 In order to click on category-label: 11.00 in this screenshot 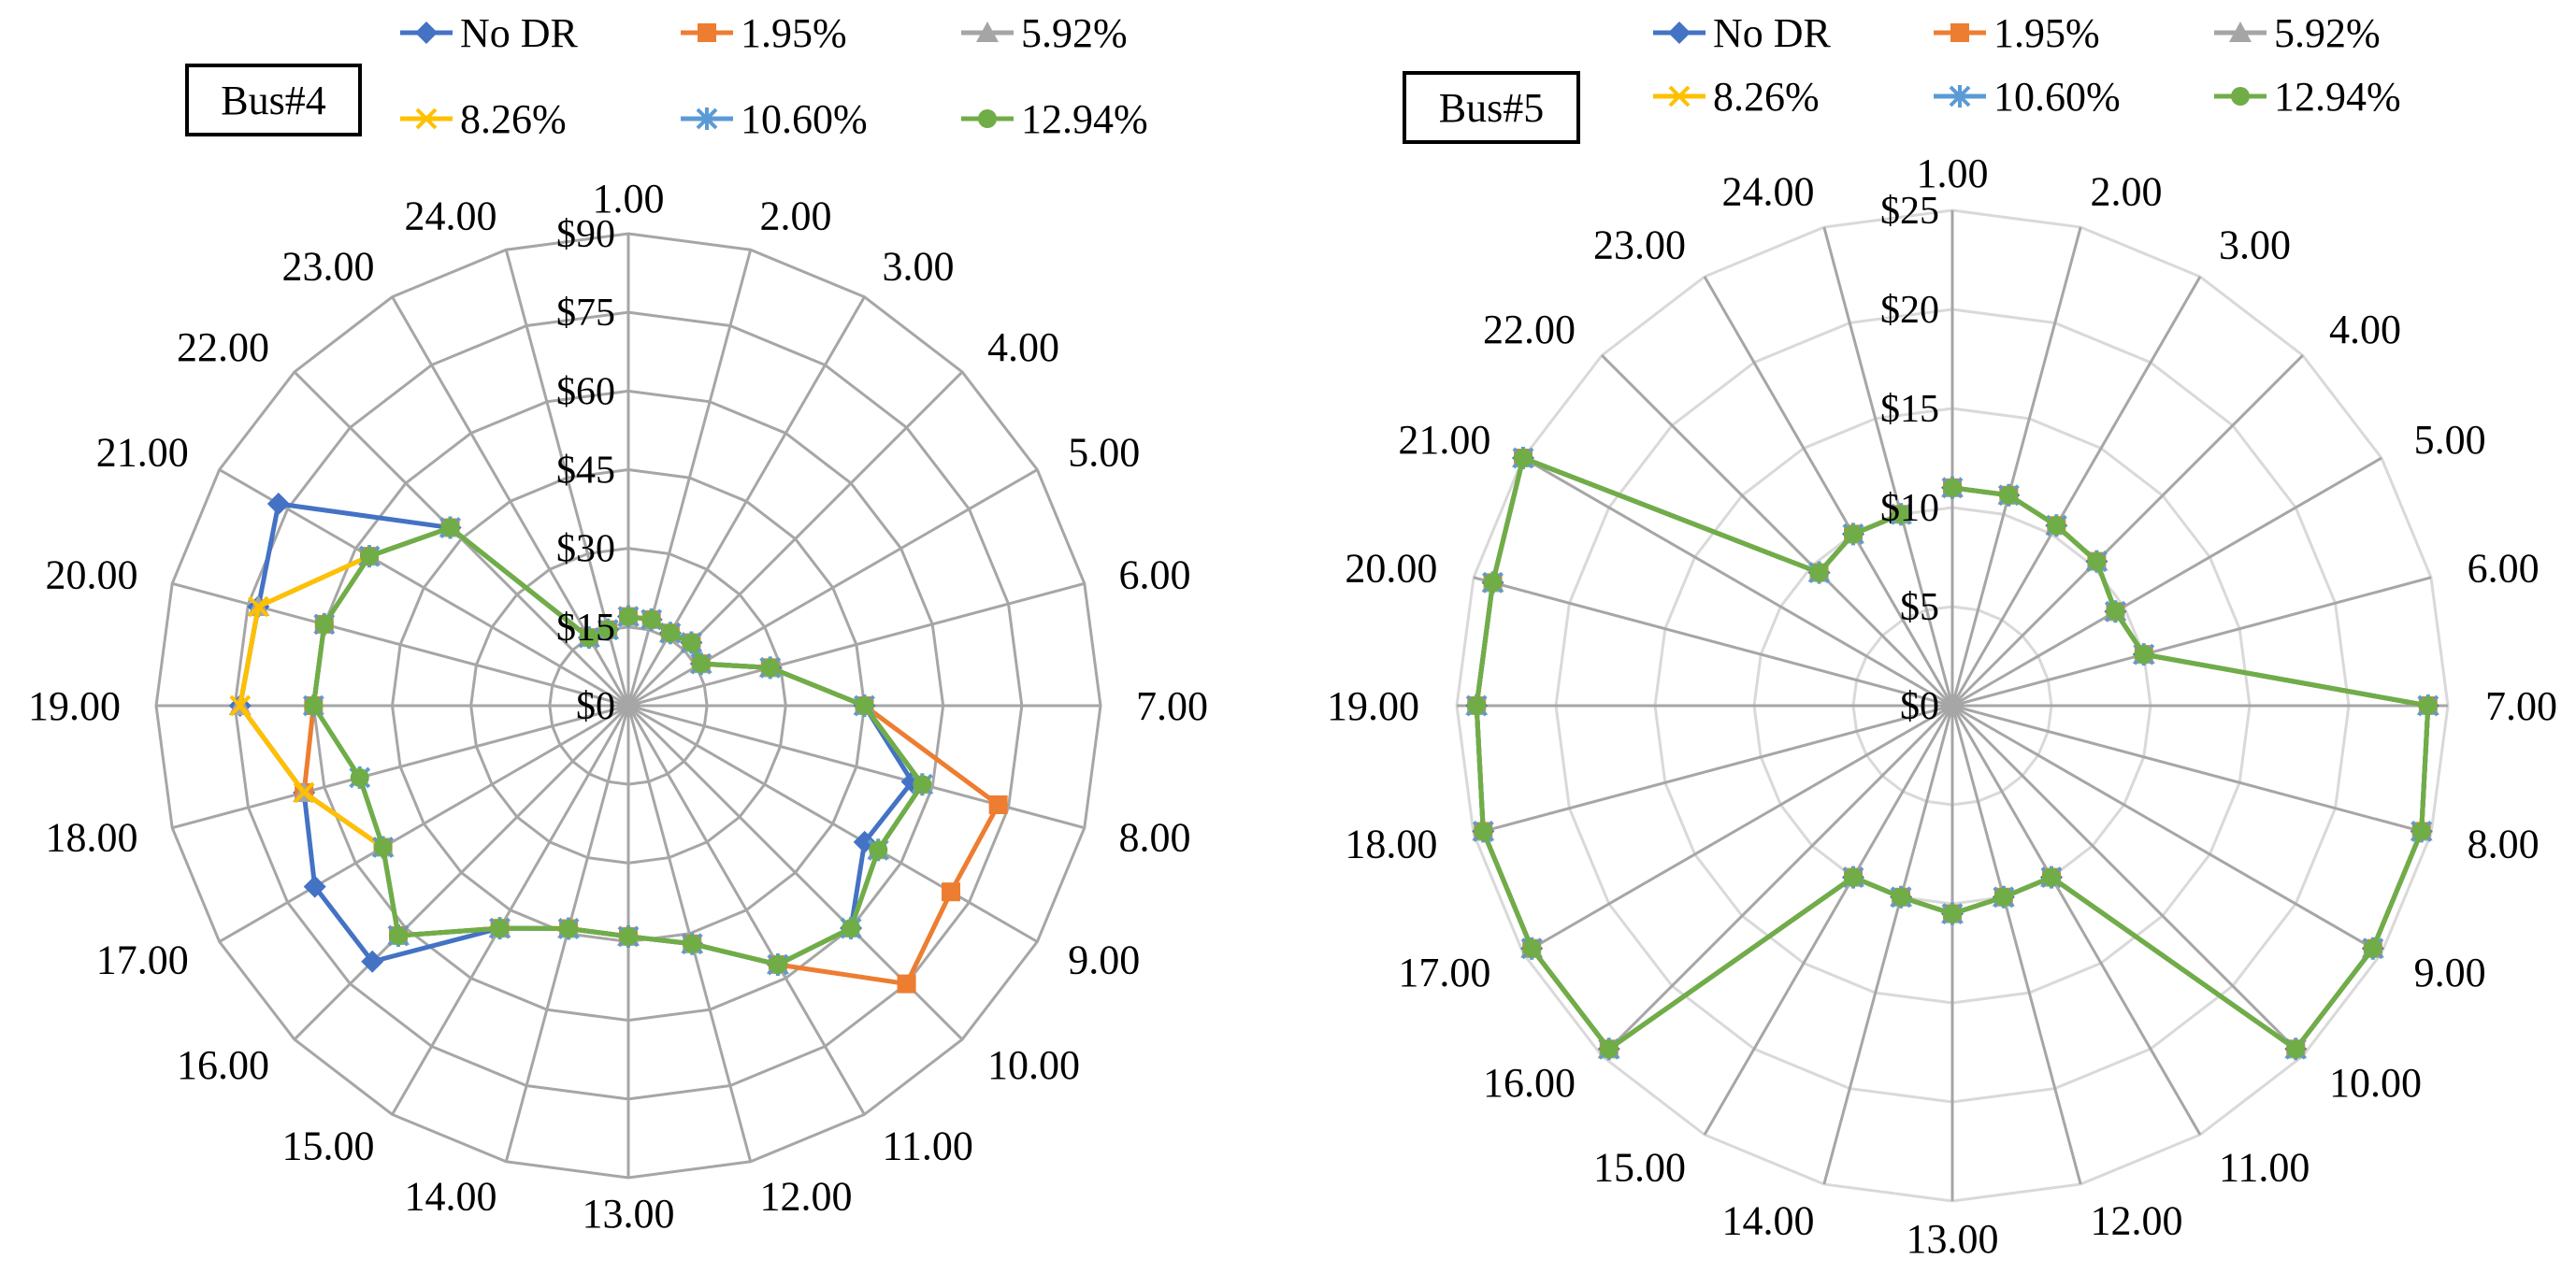, I will do `click(928, 1145)`.